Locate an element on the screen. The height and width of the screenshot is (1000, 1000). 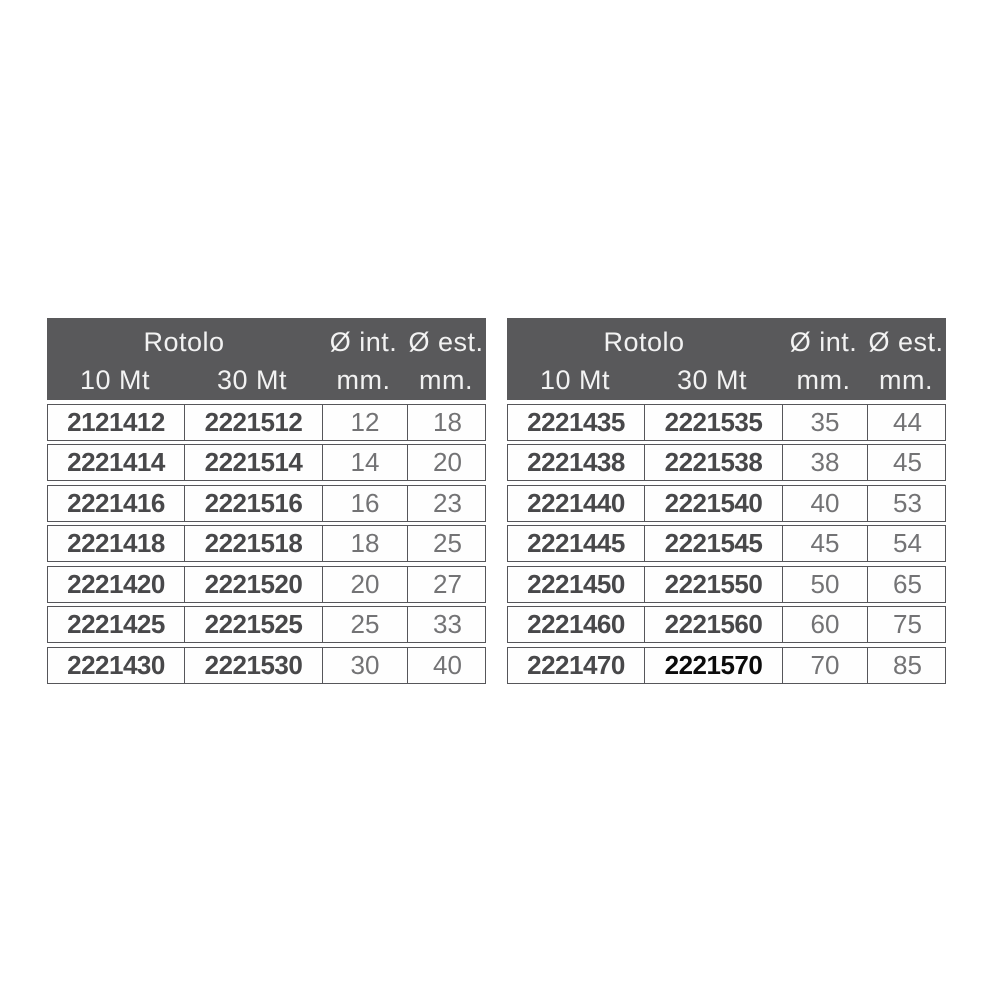
cell-code-30mt: 2221514 is located at coordinates (253, 462).